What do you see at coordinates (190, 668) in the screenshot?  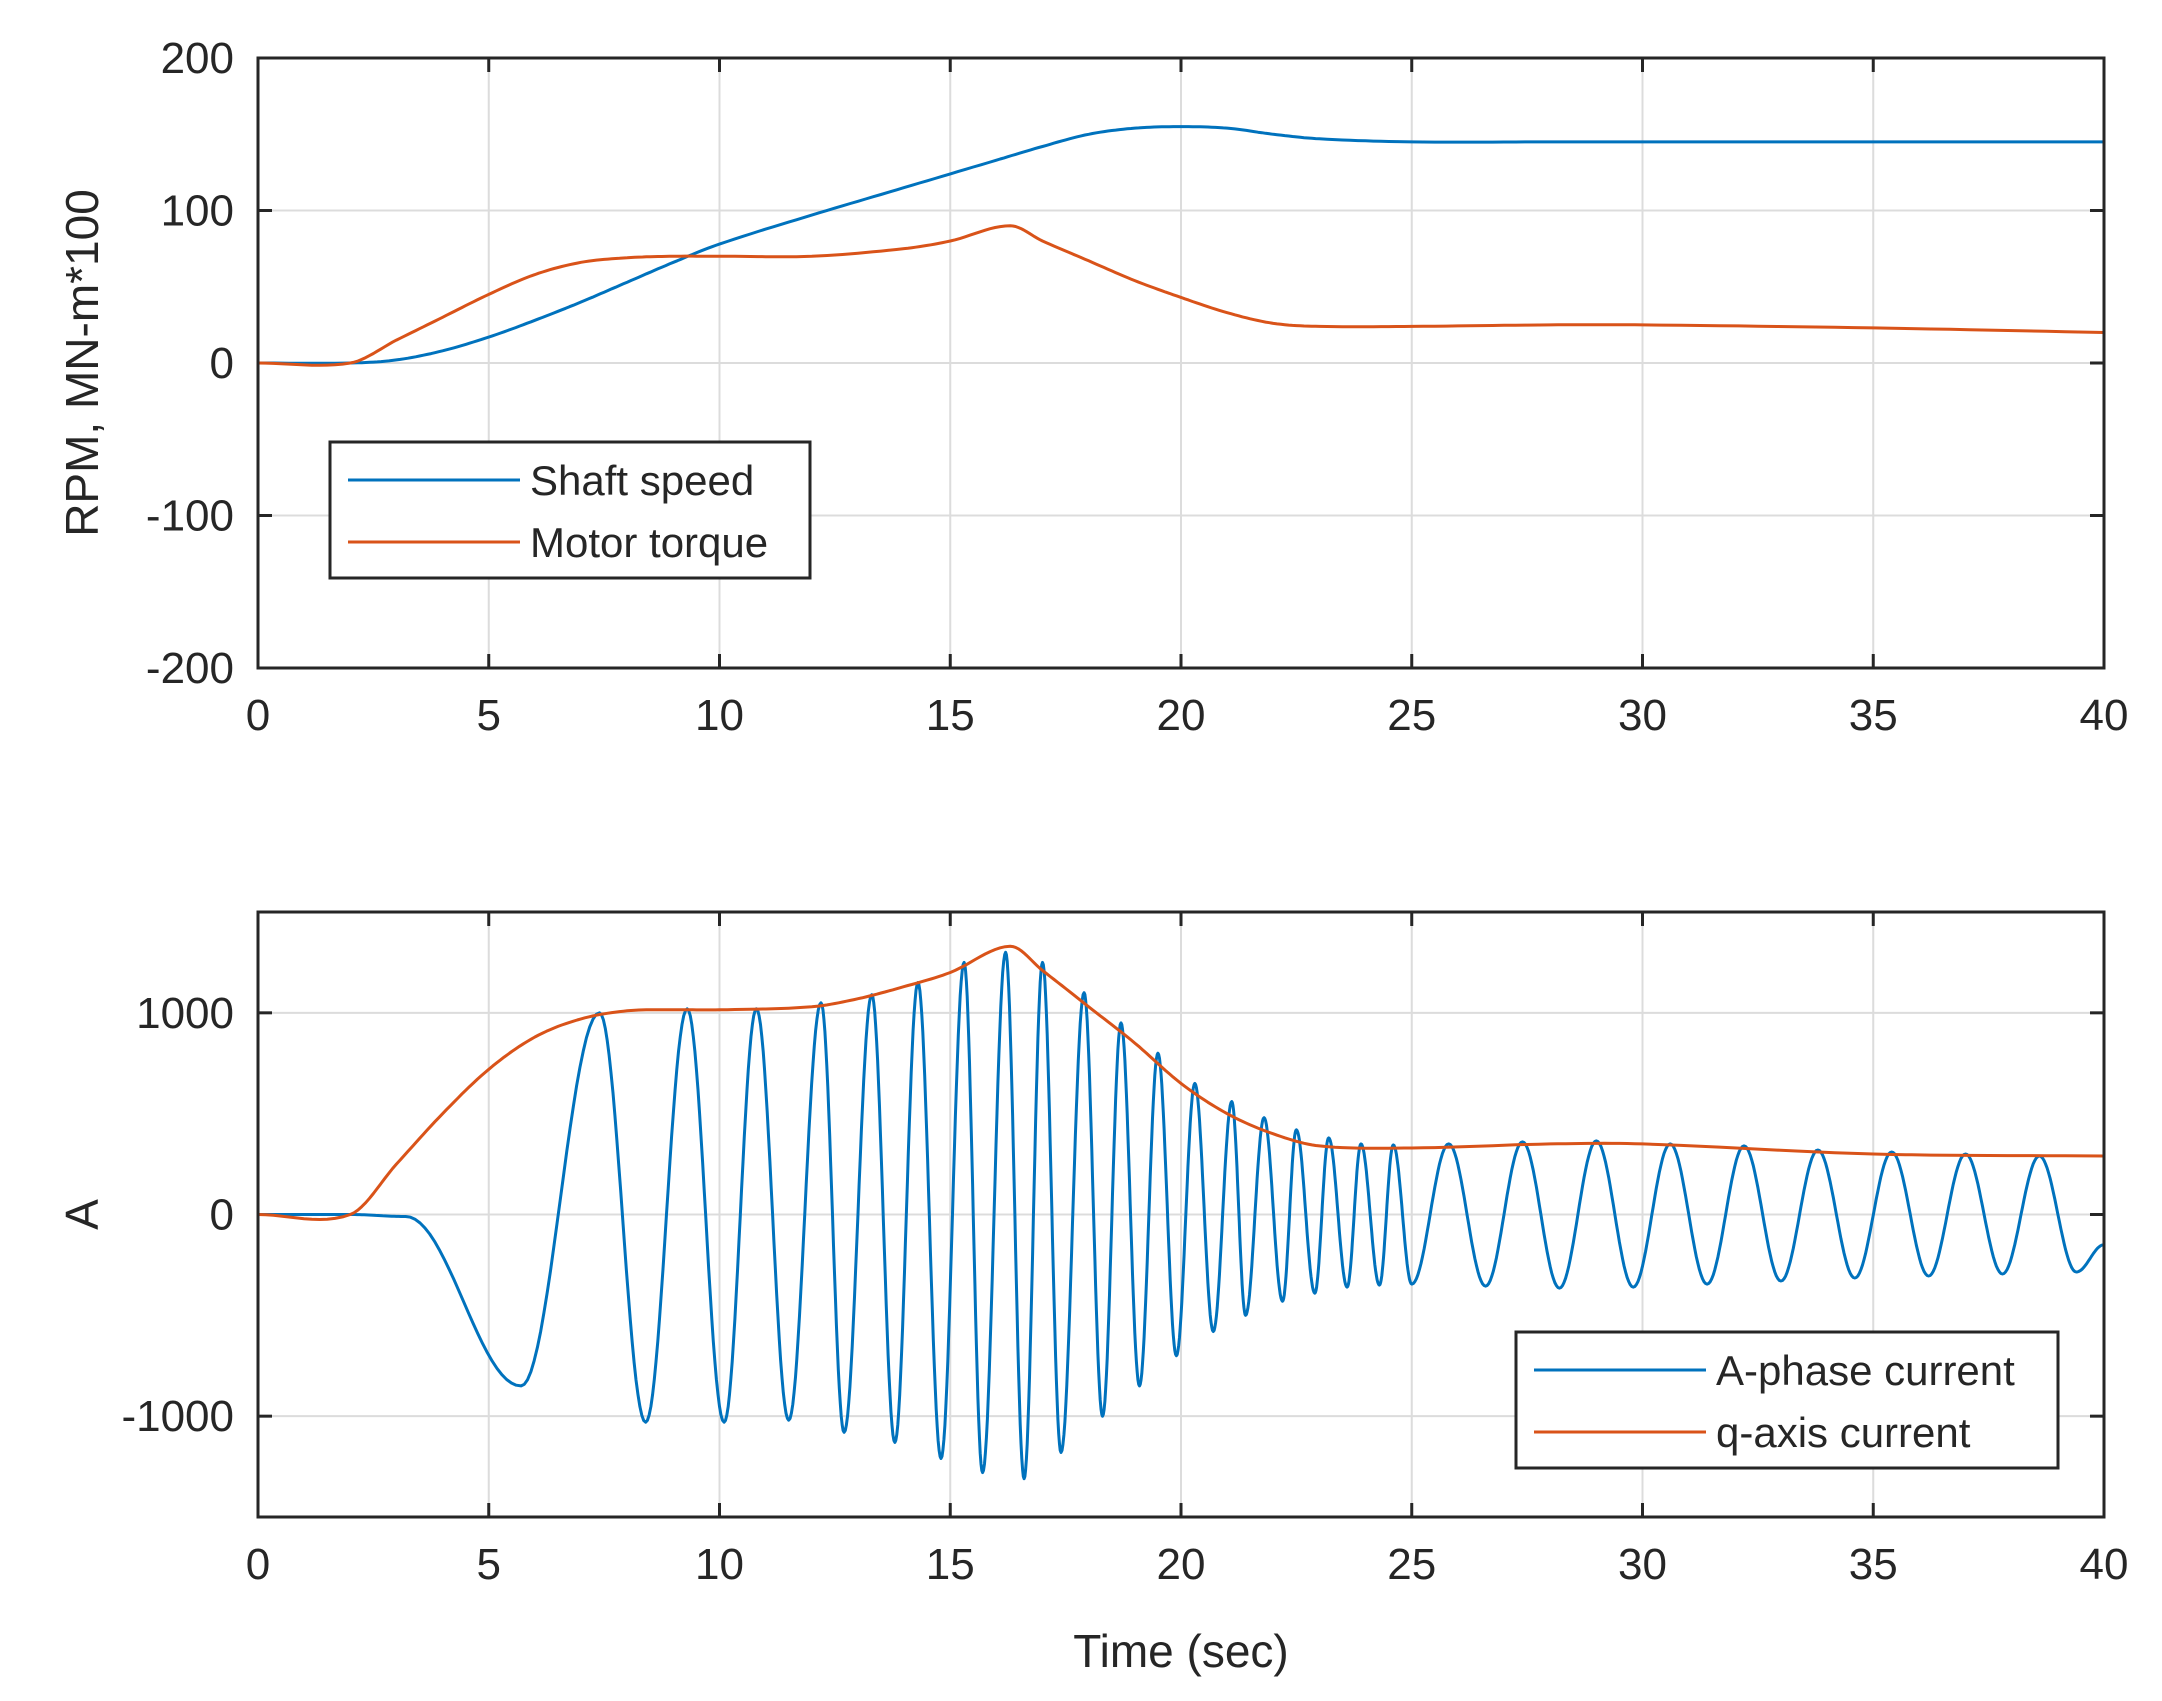 I see `y-tick-label: -200` at bounding box center [190, 668].